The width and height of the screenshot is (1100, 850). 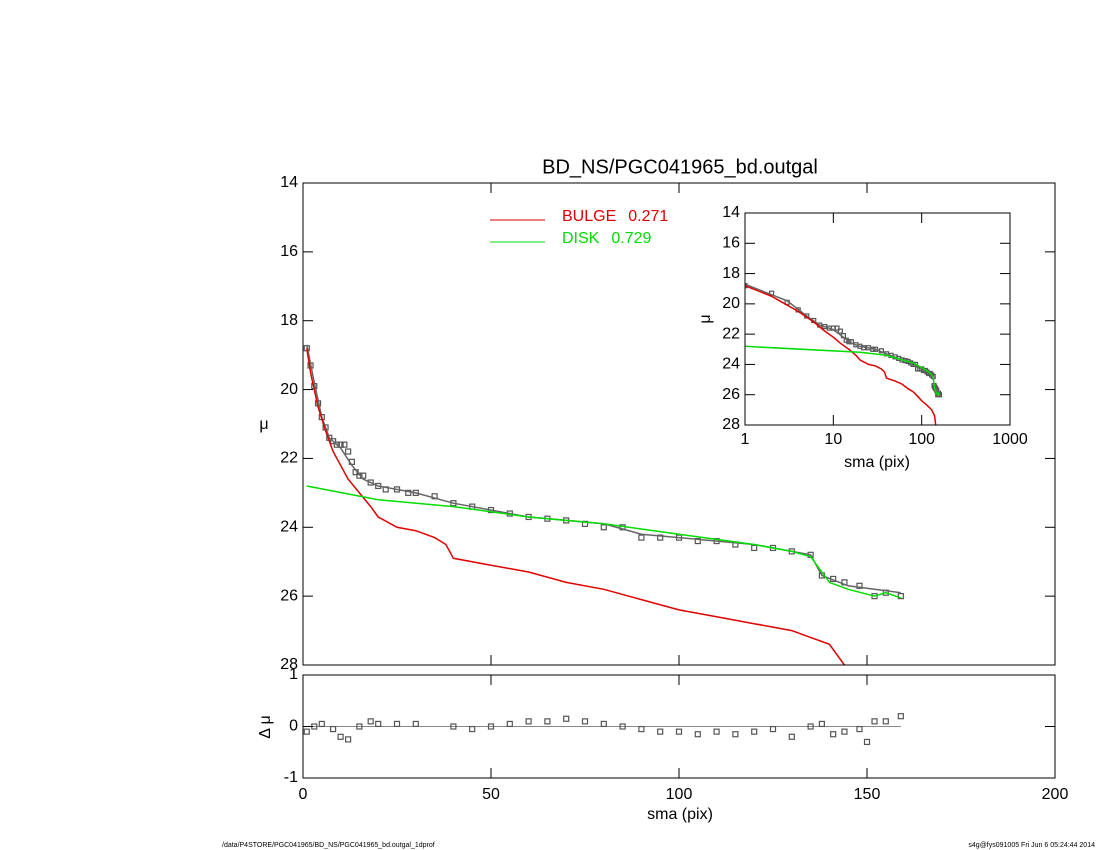 What do you see at coordinates (631, 238) in the screenshot?
I see `legend-fraction: 0.729` at bounding box center [631, 238].